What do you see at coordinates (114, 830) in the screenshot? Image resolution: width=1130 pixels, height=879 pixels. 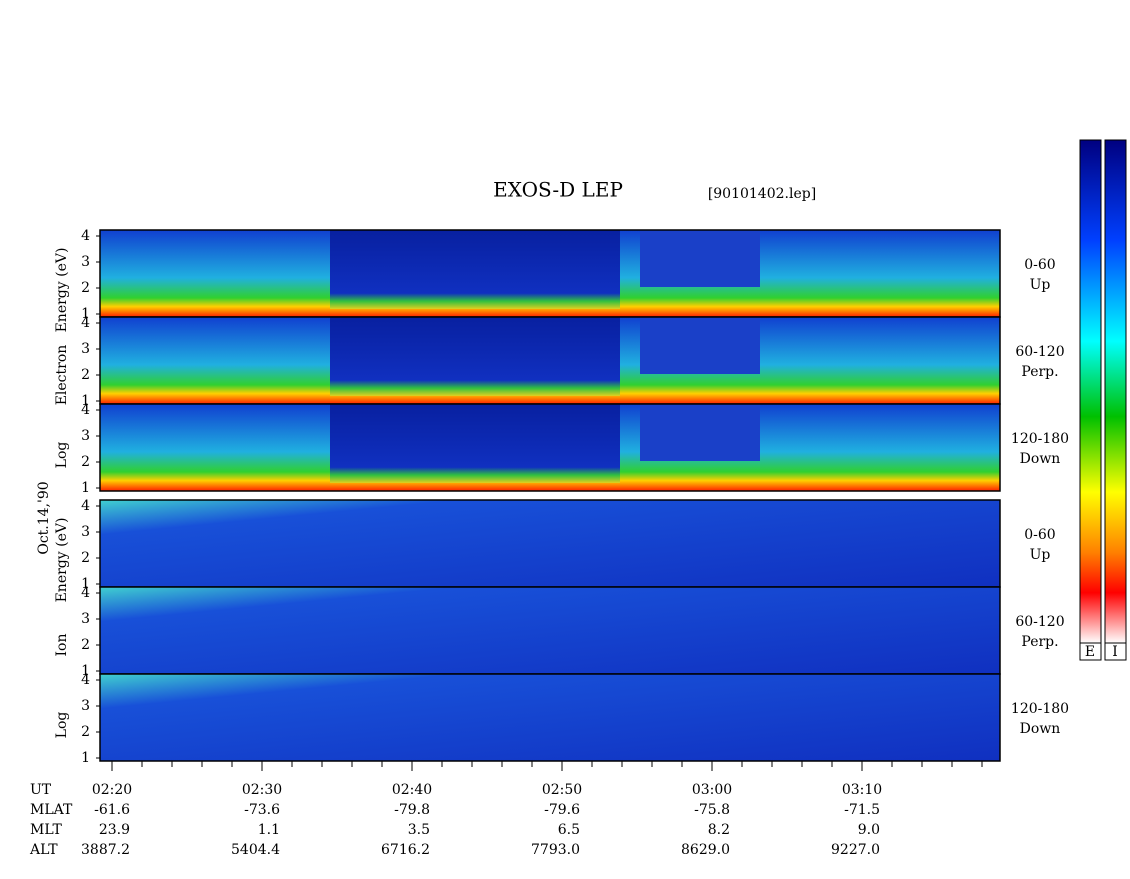 I see `orbit-value: 23.9` at bounding box center [114, 830].